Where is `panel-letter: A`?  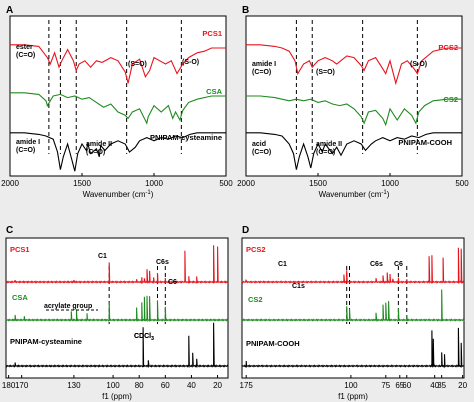
panel-letter: A is located at coordinates (9, 10).